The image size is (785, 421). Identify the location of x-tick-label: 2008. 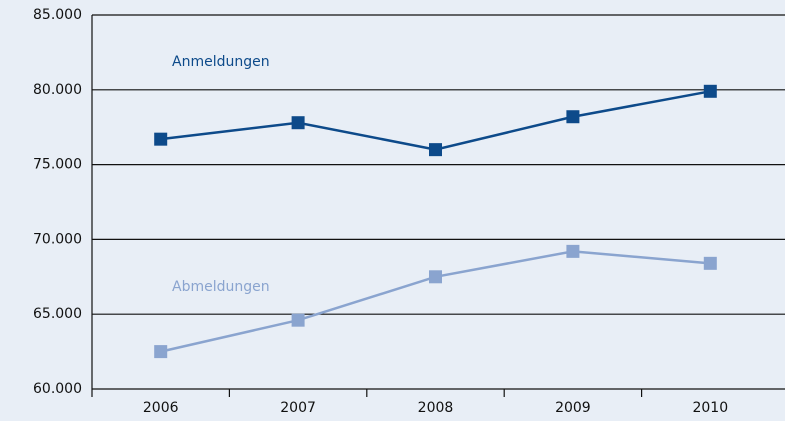
(436, 408).